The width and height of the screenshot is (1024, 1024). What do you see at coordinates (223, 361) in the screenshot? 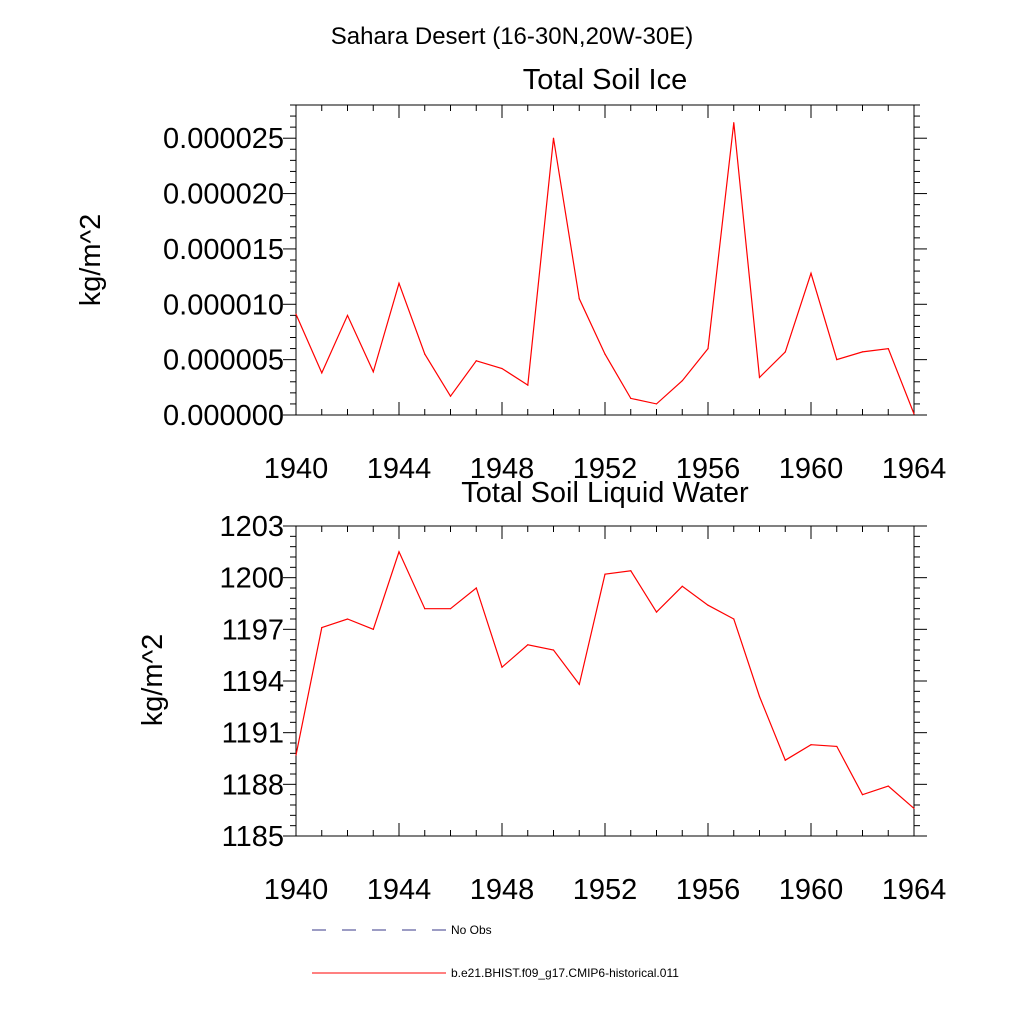
I see `y-tick-label: 0.000005` at bounding box center [223, 361].